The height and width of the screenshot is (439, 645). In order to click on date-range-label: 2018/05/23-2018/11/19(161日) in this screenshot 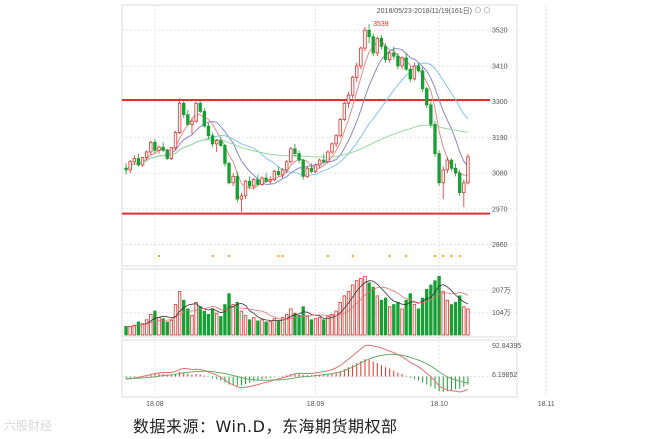, I will do `click(424, 11)`.